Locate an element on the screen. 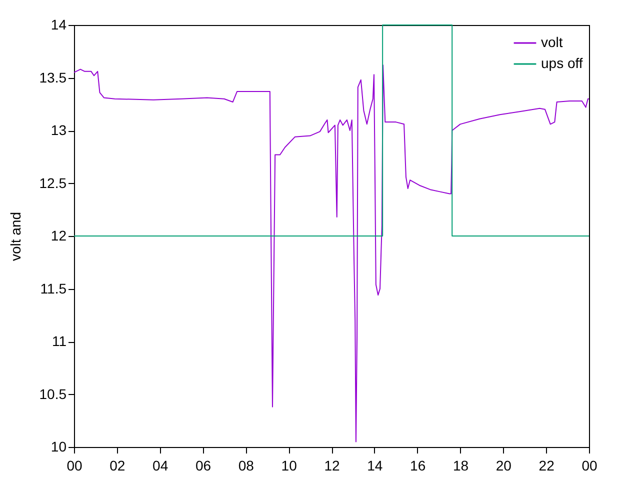 This screenshot has height=480, width=640. y-tick-label: 12.5 is located at coordinates (53, 182).